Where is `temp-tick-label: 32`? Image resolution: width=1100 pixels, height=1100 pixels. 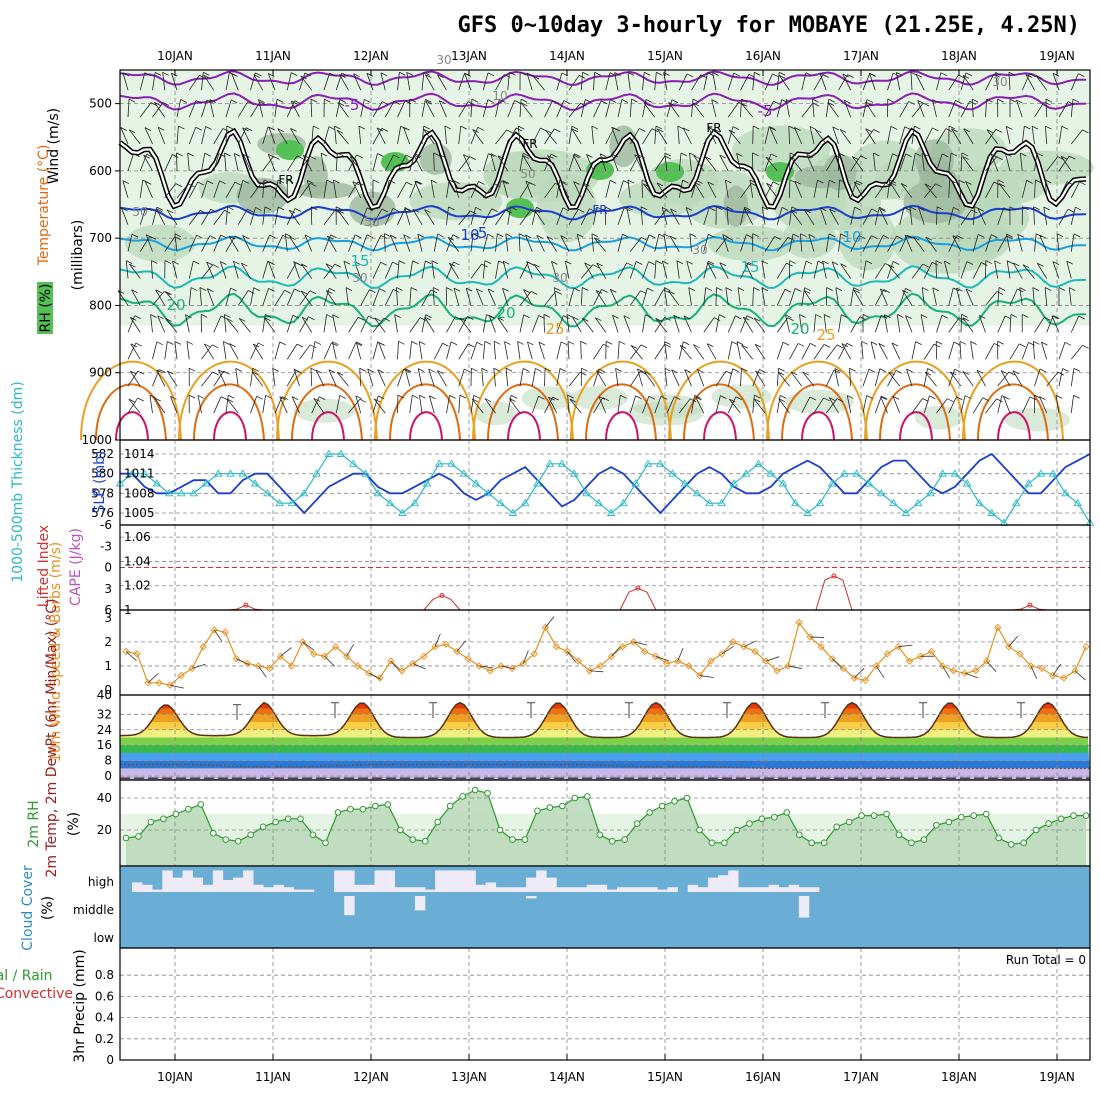
temp-tick-label: 32 is located at coordinates (104, 714).